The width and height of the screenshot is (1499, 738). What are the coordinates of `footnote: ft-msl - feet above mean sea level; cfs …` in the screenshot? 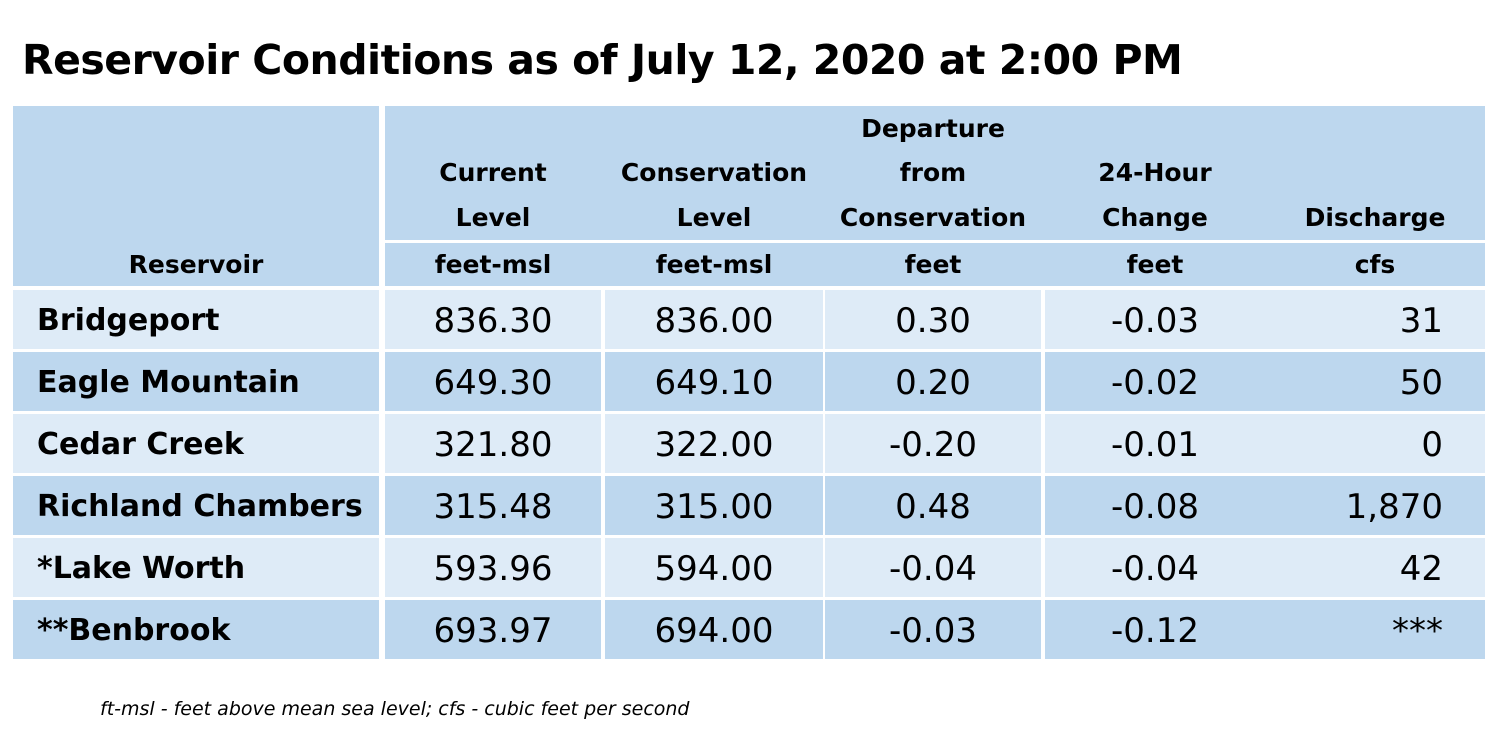 It's located at (395, 709).